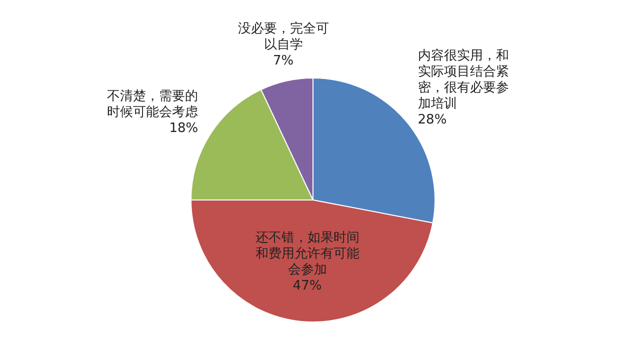 The width and height of the screenshot is (627, 352). I want to click on data-label: 18%, so click(183, 128).